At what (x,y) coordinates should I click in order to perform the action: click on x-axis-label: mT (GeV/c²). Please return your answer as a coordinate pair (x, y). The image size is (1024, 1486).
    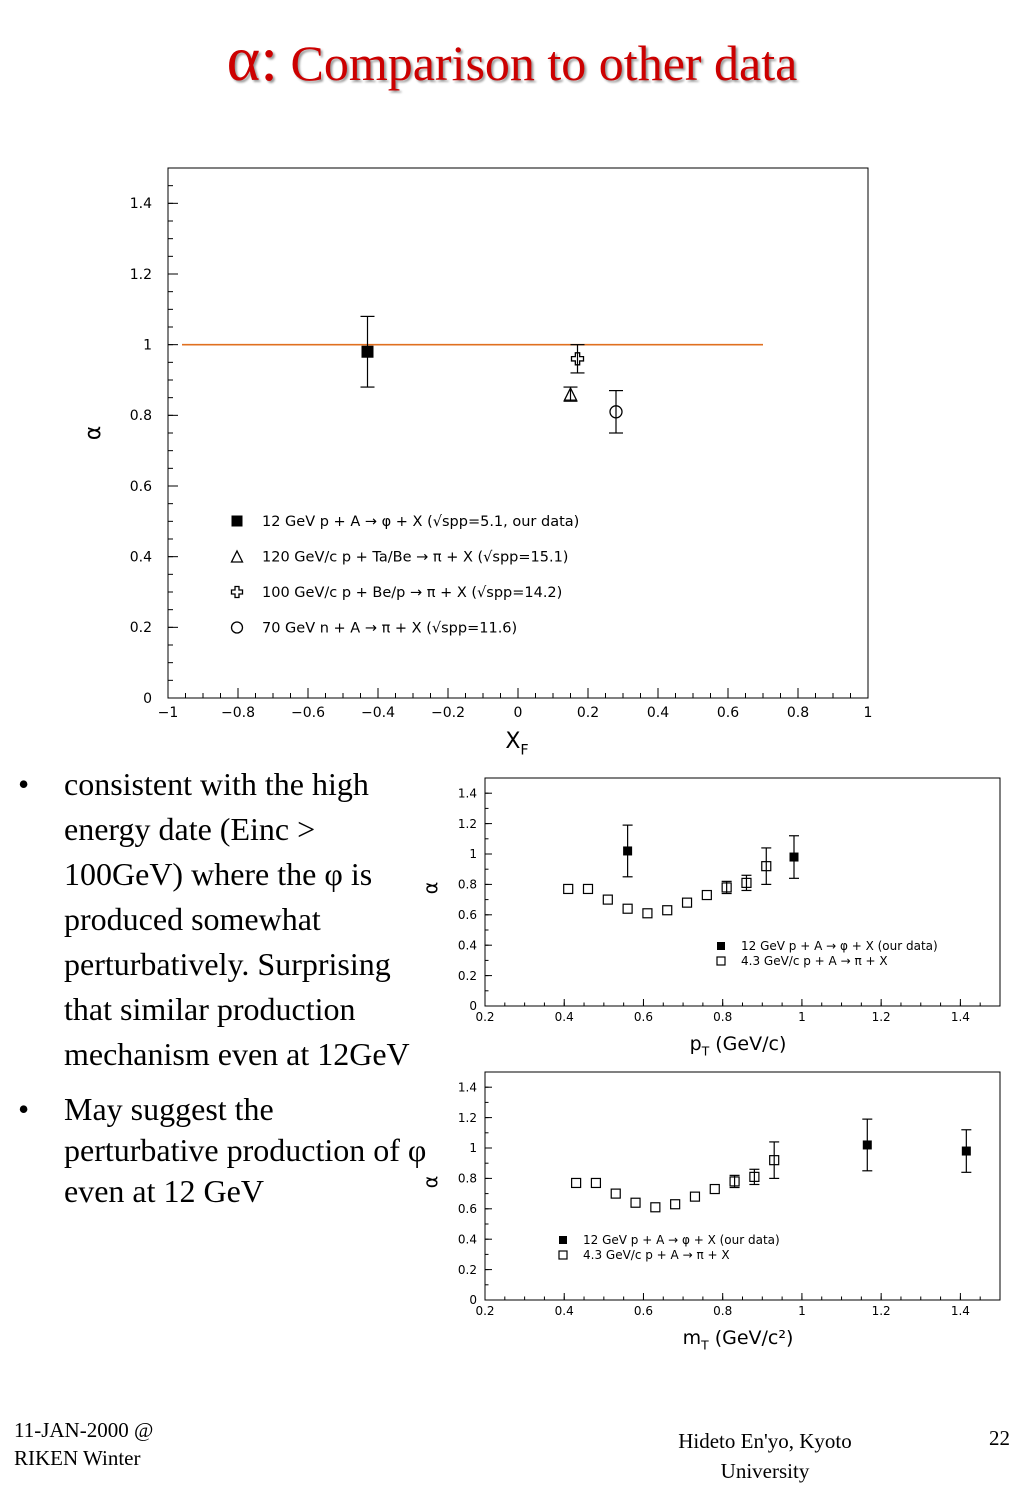
    Looking at the image, I should click on (738, 1340).